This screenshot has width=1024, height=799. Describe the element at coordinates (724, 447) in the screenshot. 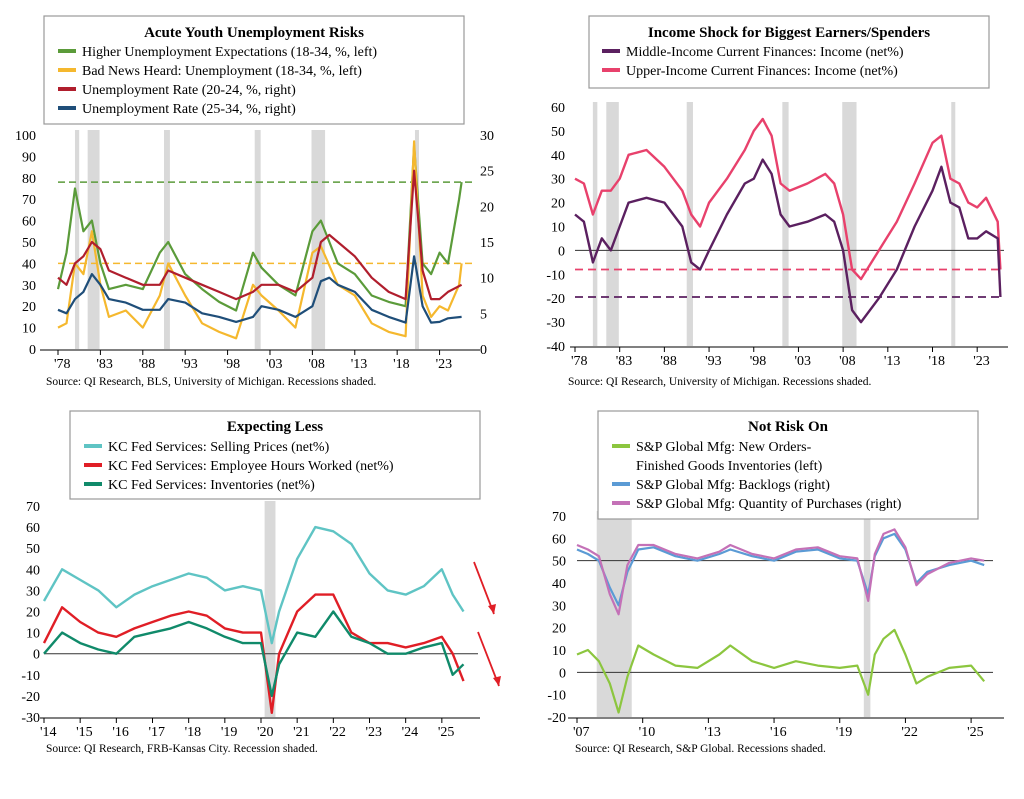

I see `legend-label: S&P Global Mfg: New Orders-` at that location.